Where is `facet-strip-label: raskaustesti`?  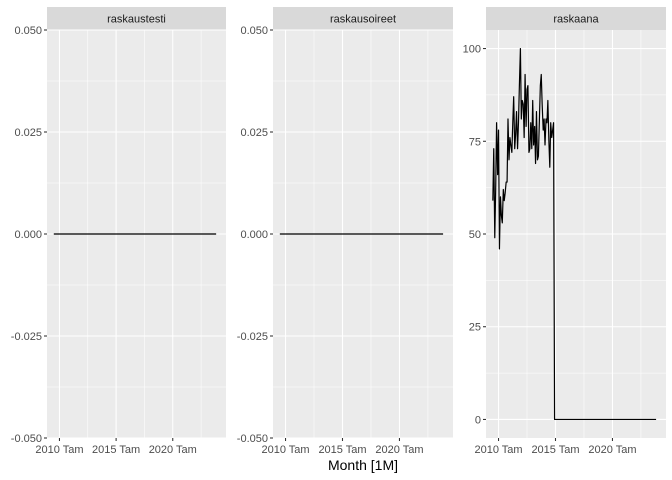
facet-strip-label: raskaustesti is located at coordinates (136, 20).